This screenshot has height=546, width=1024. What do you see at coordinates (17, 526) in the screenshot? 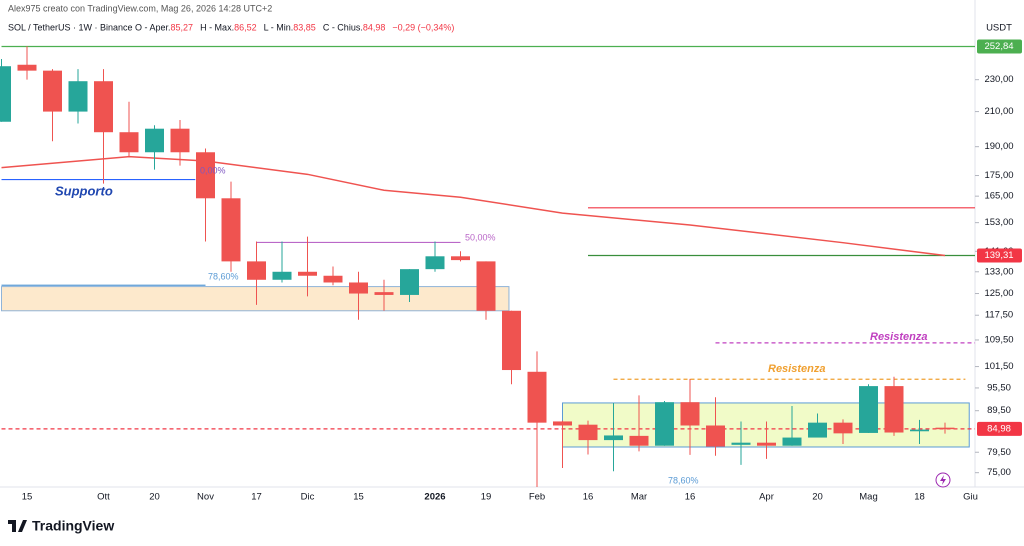
I see `logo-mark` at bounding box center [17, 526].